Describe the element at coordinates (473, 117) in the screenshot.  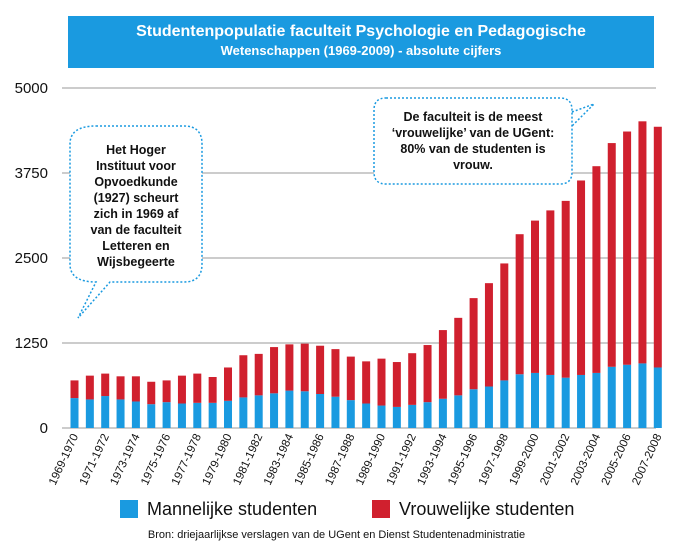
I see `callout-right-line: De faculteit is de meest` at that location.